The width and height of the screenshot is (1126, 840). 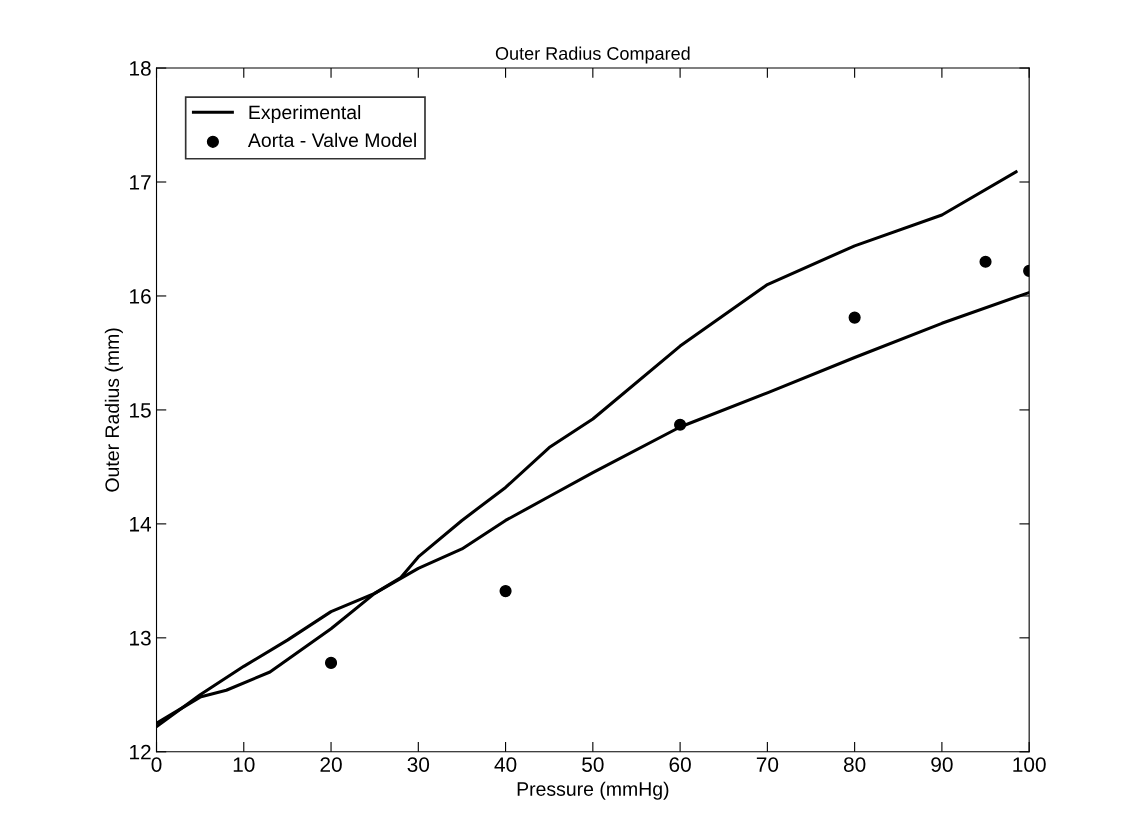 I want to click on x-tick-label: 90, so click(x=942, y=764).